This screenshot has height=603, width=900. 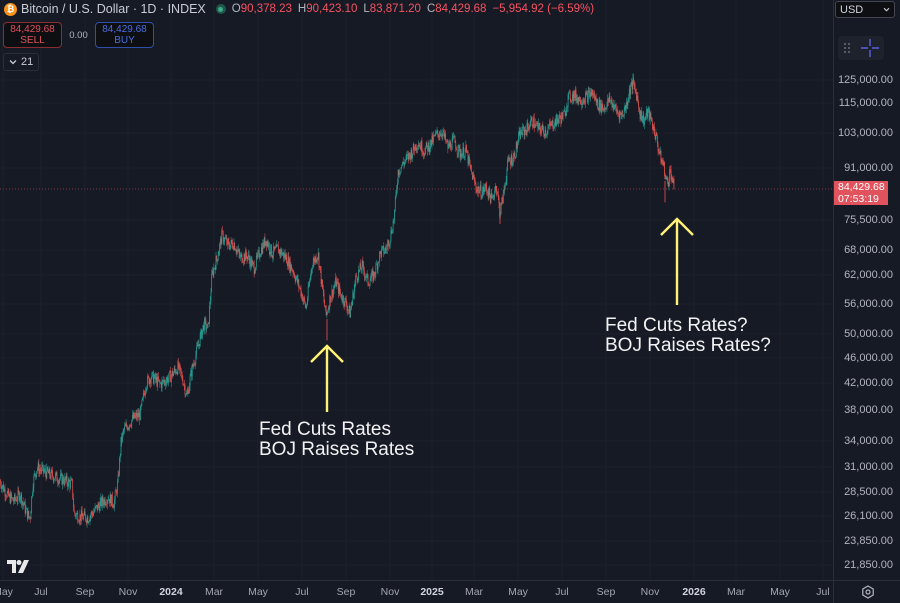 I want to click on bitcoin-icon: ₿, so click(x=10, y=9).